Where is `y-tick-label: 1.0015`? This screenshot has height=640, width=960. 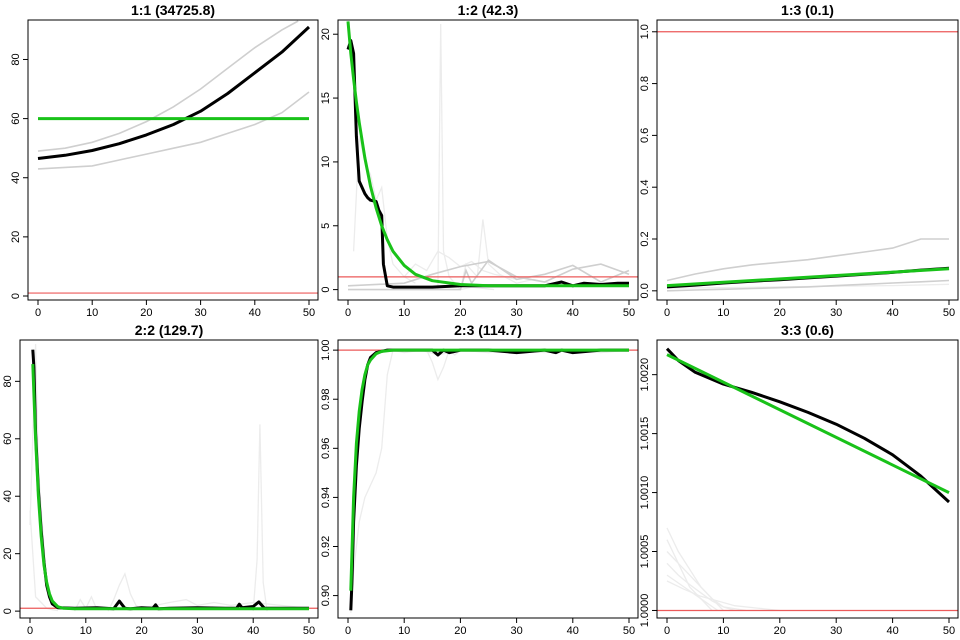
y-tick-label: 1.0015 is located at coordinates (645, 434).